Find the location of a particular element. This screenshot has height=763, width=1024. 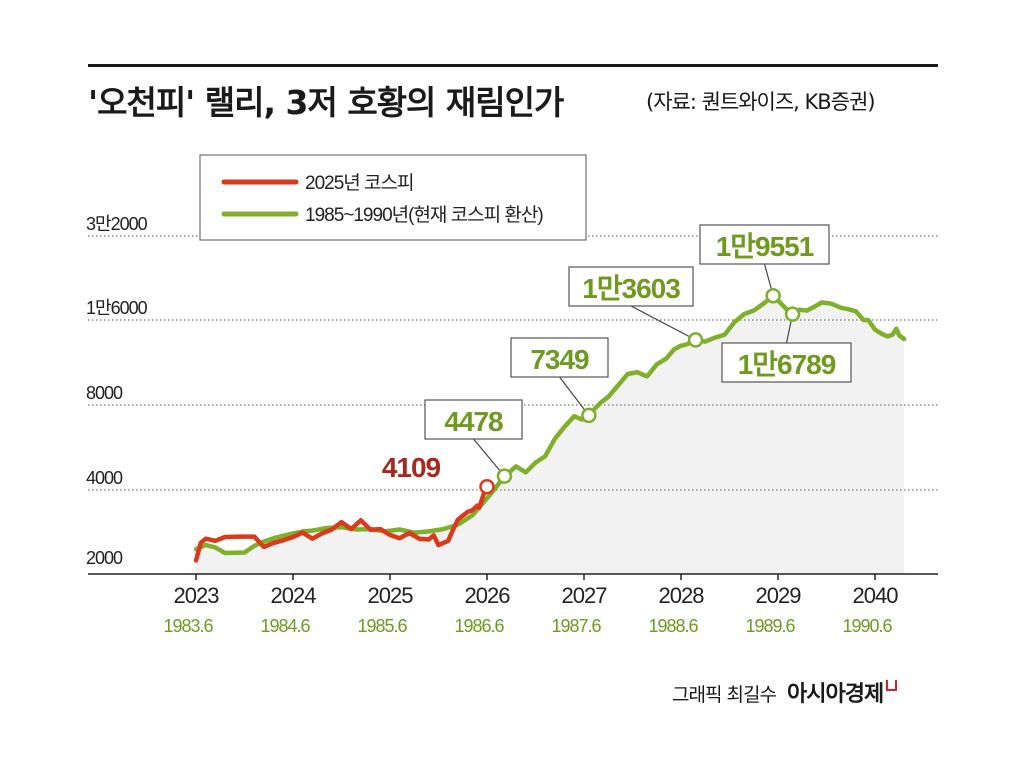

x-tick-label: 2025 is located at coordinates (391, 595).